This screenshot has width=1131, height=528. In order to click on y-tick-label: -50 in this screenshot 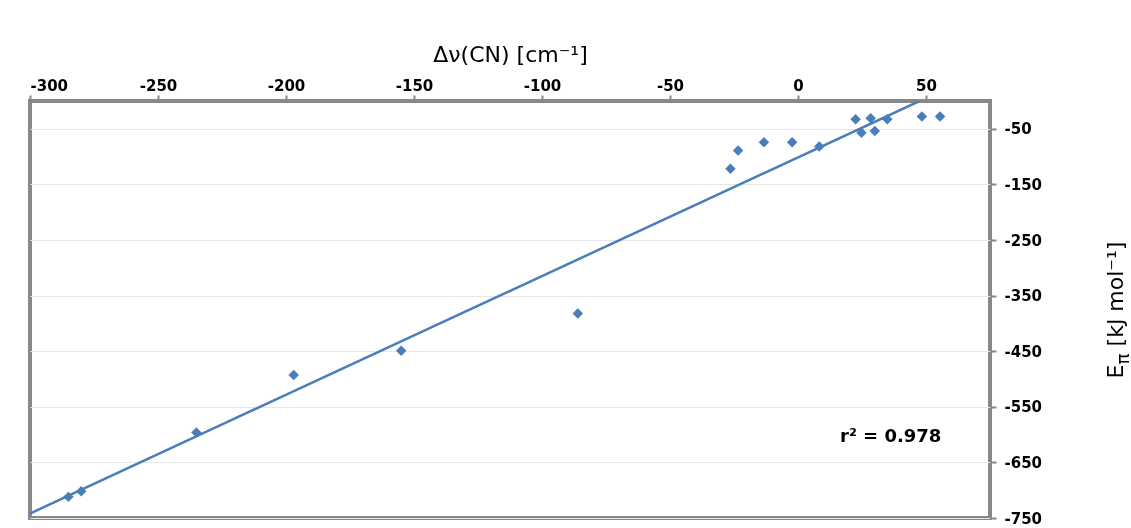, I will do `click(1018, 129)`.